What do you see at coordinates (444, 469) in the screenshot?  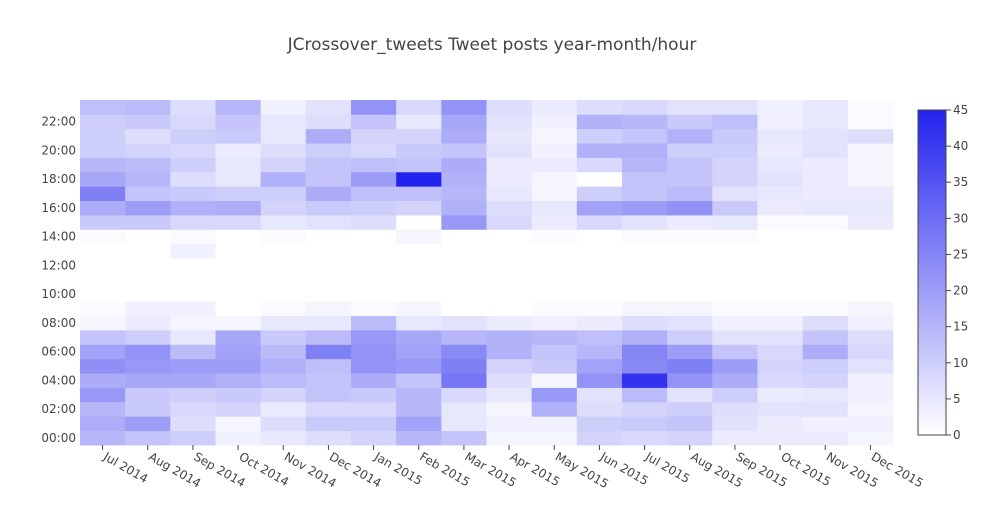 I see `x-tick-label: Feb 2015` at bounding box center [444, 469].